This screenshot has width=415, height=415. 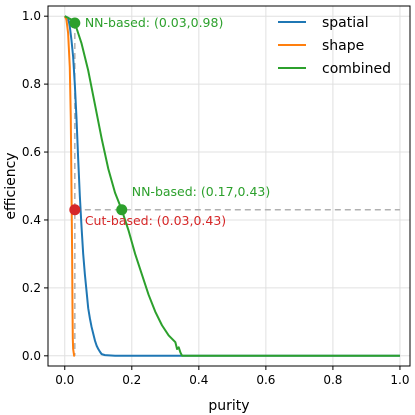 I want to click on y-tick-label: 0.4, so click(x=31, y=220).